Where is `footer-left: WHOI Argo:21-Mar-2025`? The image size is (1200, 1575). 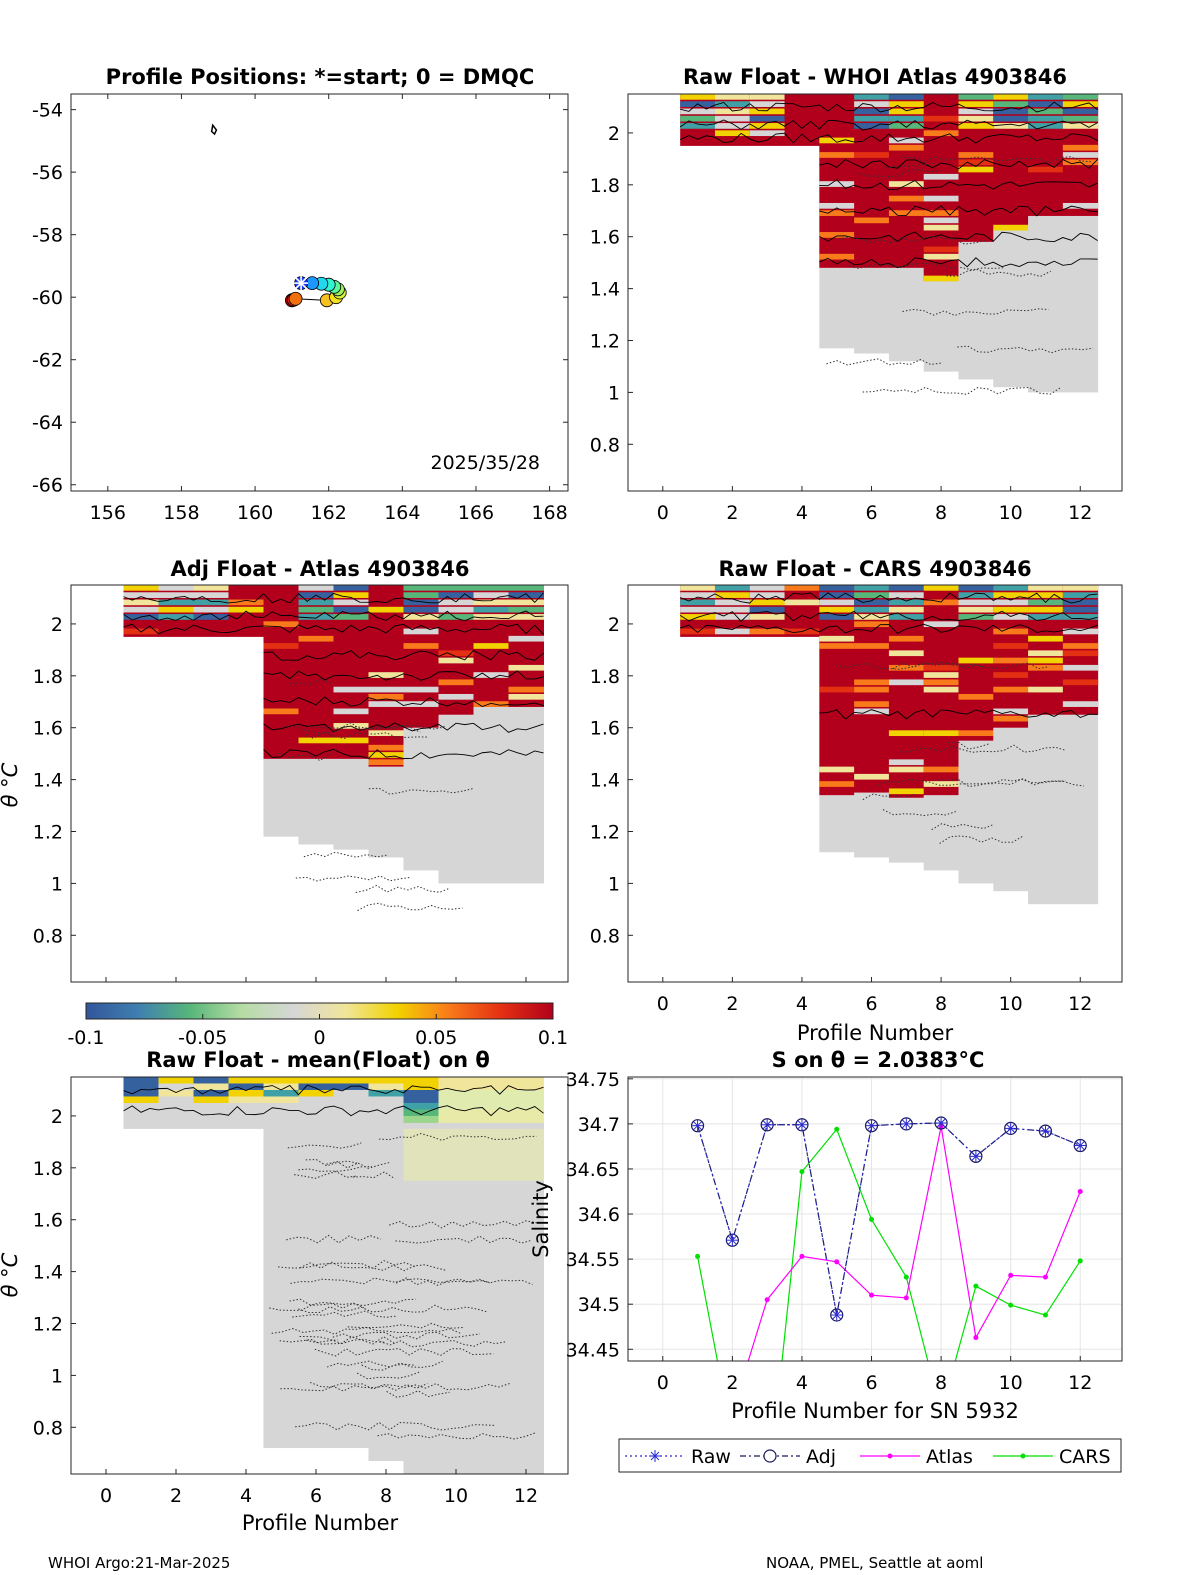 footer-left: WHOI Argo:21-Mar-2025 is located at coordinates (139, 1563).